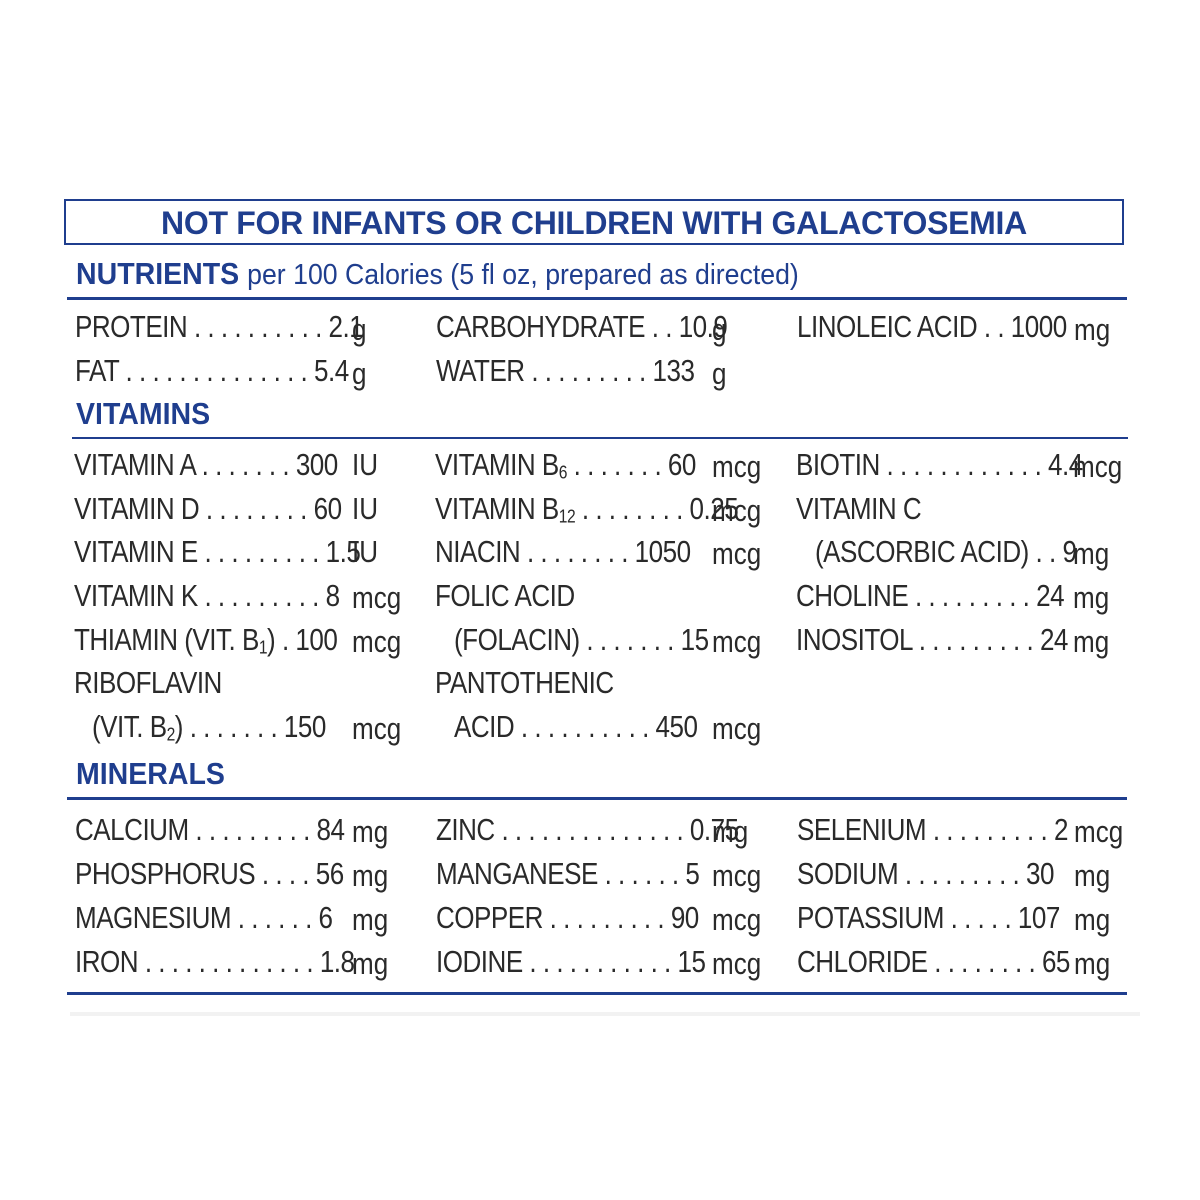  What do you see at coordinates (939, 464) in the screenshot?
I see `vitamin-biotin: BIOTIN . . . . . . . . . . . . 4.4` at bounding box center [939, 464].